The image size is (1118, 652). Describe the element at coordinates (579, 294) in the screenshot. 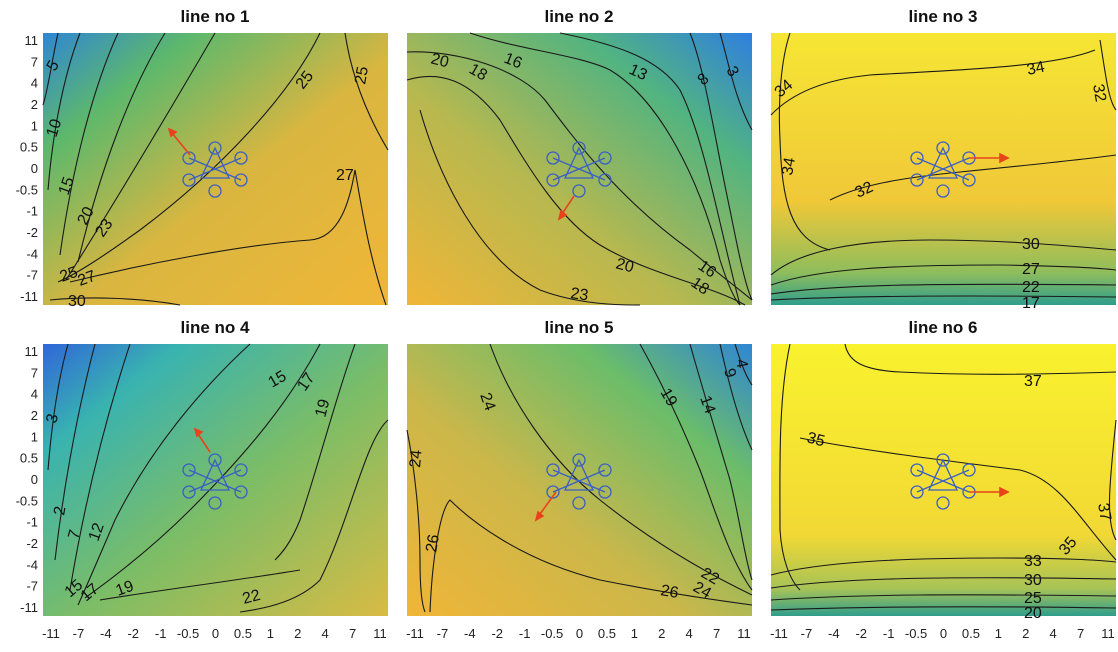

I see `contour-label: 23` at that location.